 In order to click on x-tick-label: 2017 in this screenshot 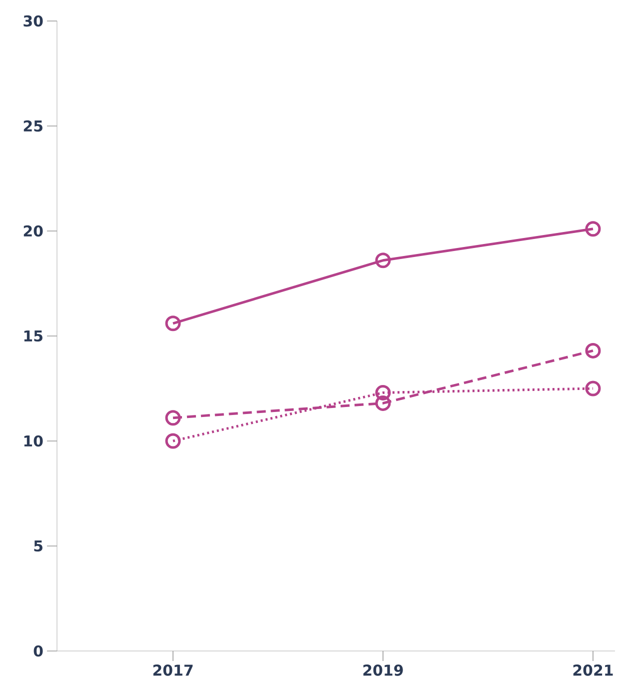, I will do `click(173, 670)`.